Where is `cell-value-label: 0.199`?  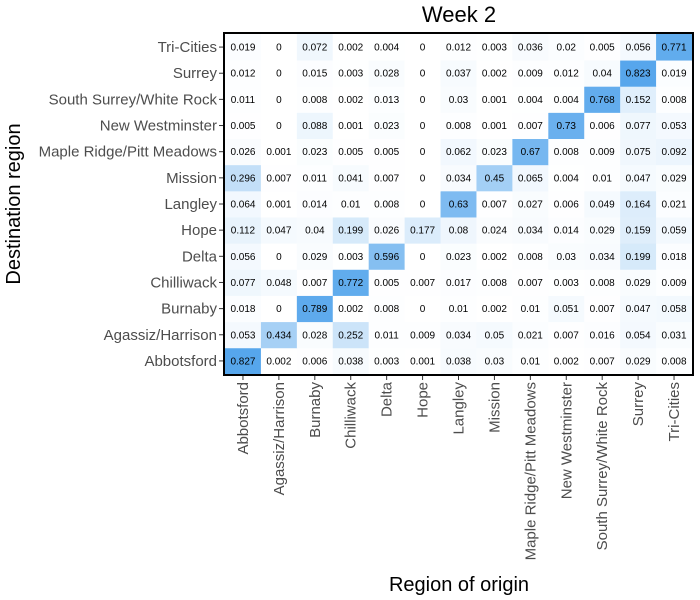
cell-value-label: 0.199 is located at coordinates (638, 257).